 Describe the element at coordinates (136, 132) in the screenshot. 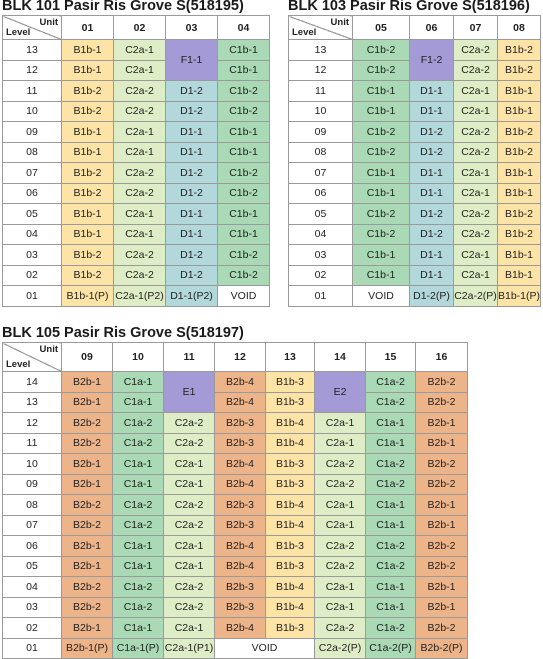

I see `level-row: 09 B1b-1 C2a-1 D1-1 C1b-1` at that location.